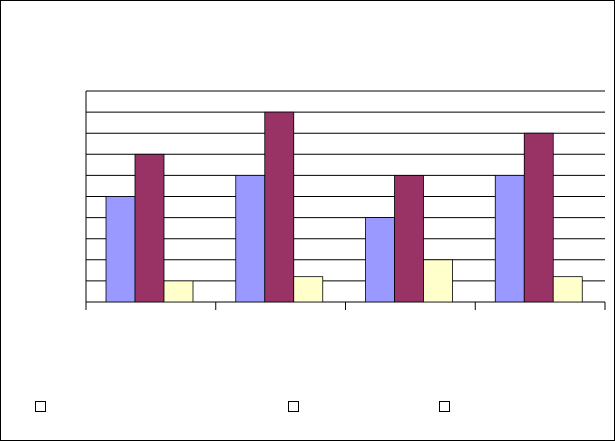  I want to click on chart-legend, so click(307, 408).